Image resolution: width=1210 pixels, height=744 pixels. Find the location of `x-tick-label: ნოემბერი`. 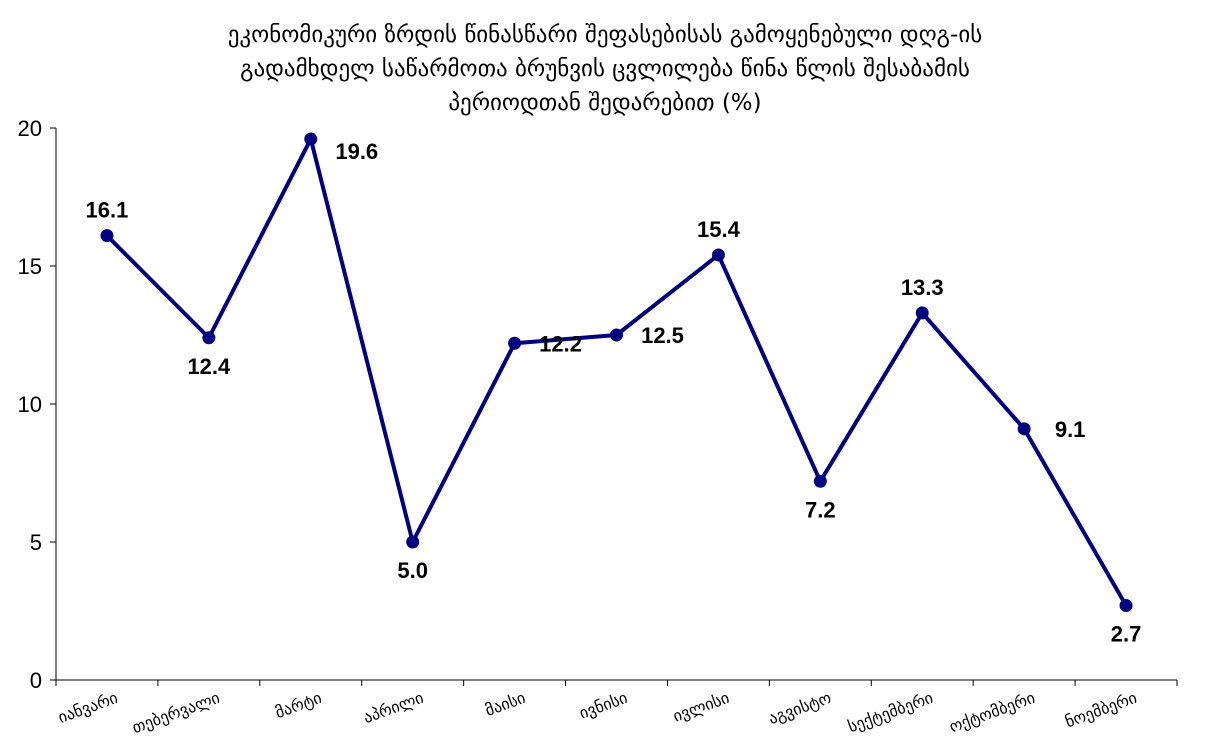

x-tick-label: ნოემბერი is located at coordinates (1101, 709).